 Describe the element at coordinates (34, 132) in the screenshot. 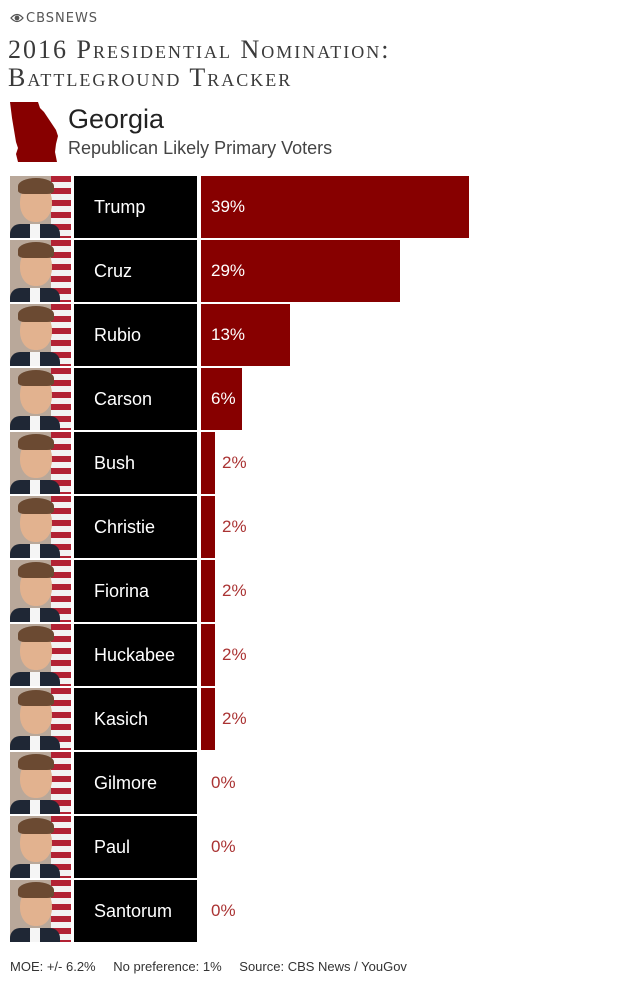

I see `georgia-map-icon` at that location.